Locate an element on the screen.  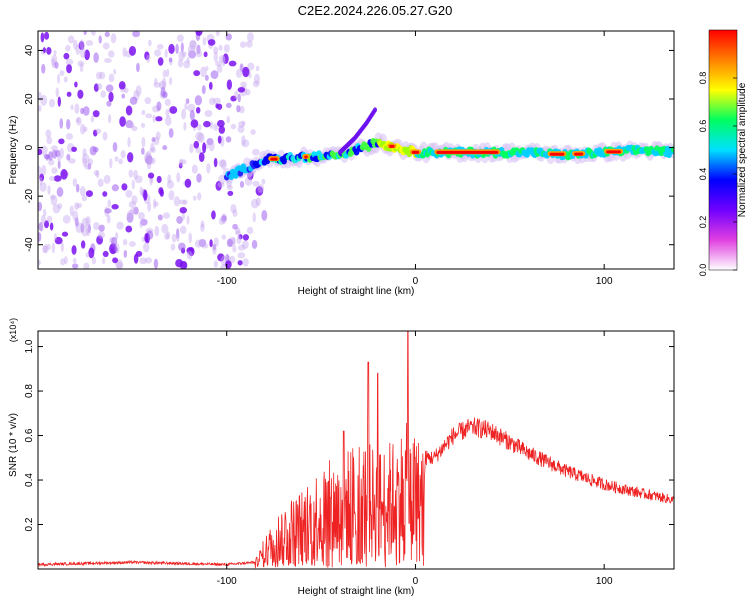
snr-ytick-label: 0.8 is located at coordinates (29, 391).